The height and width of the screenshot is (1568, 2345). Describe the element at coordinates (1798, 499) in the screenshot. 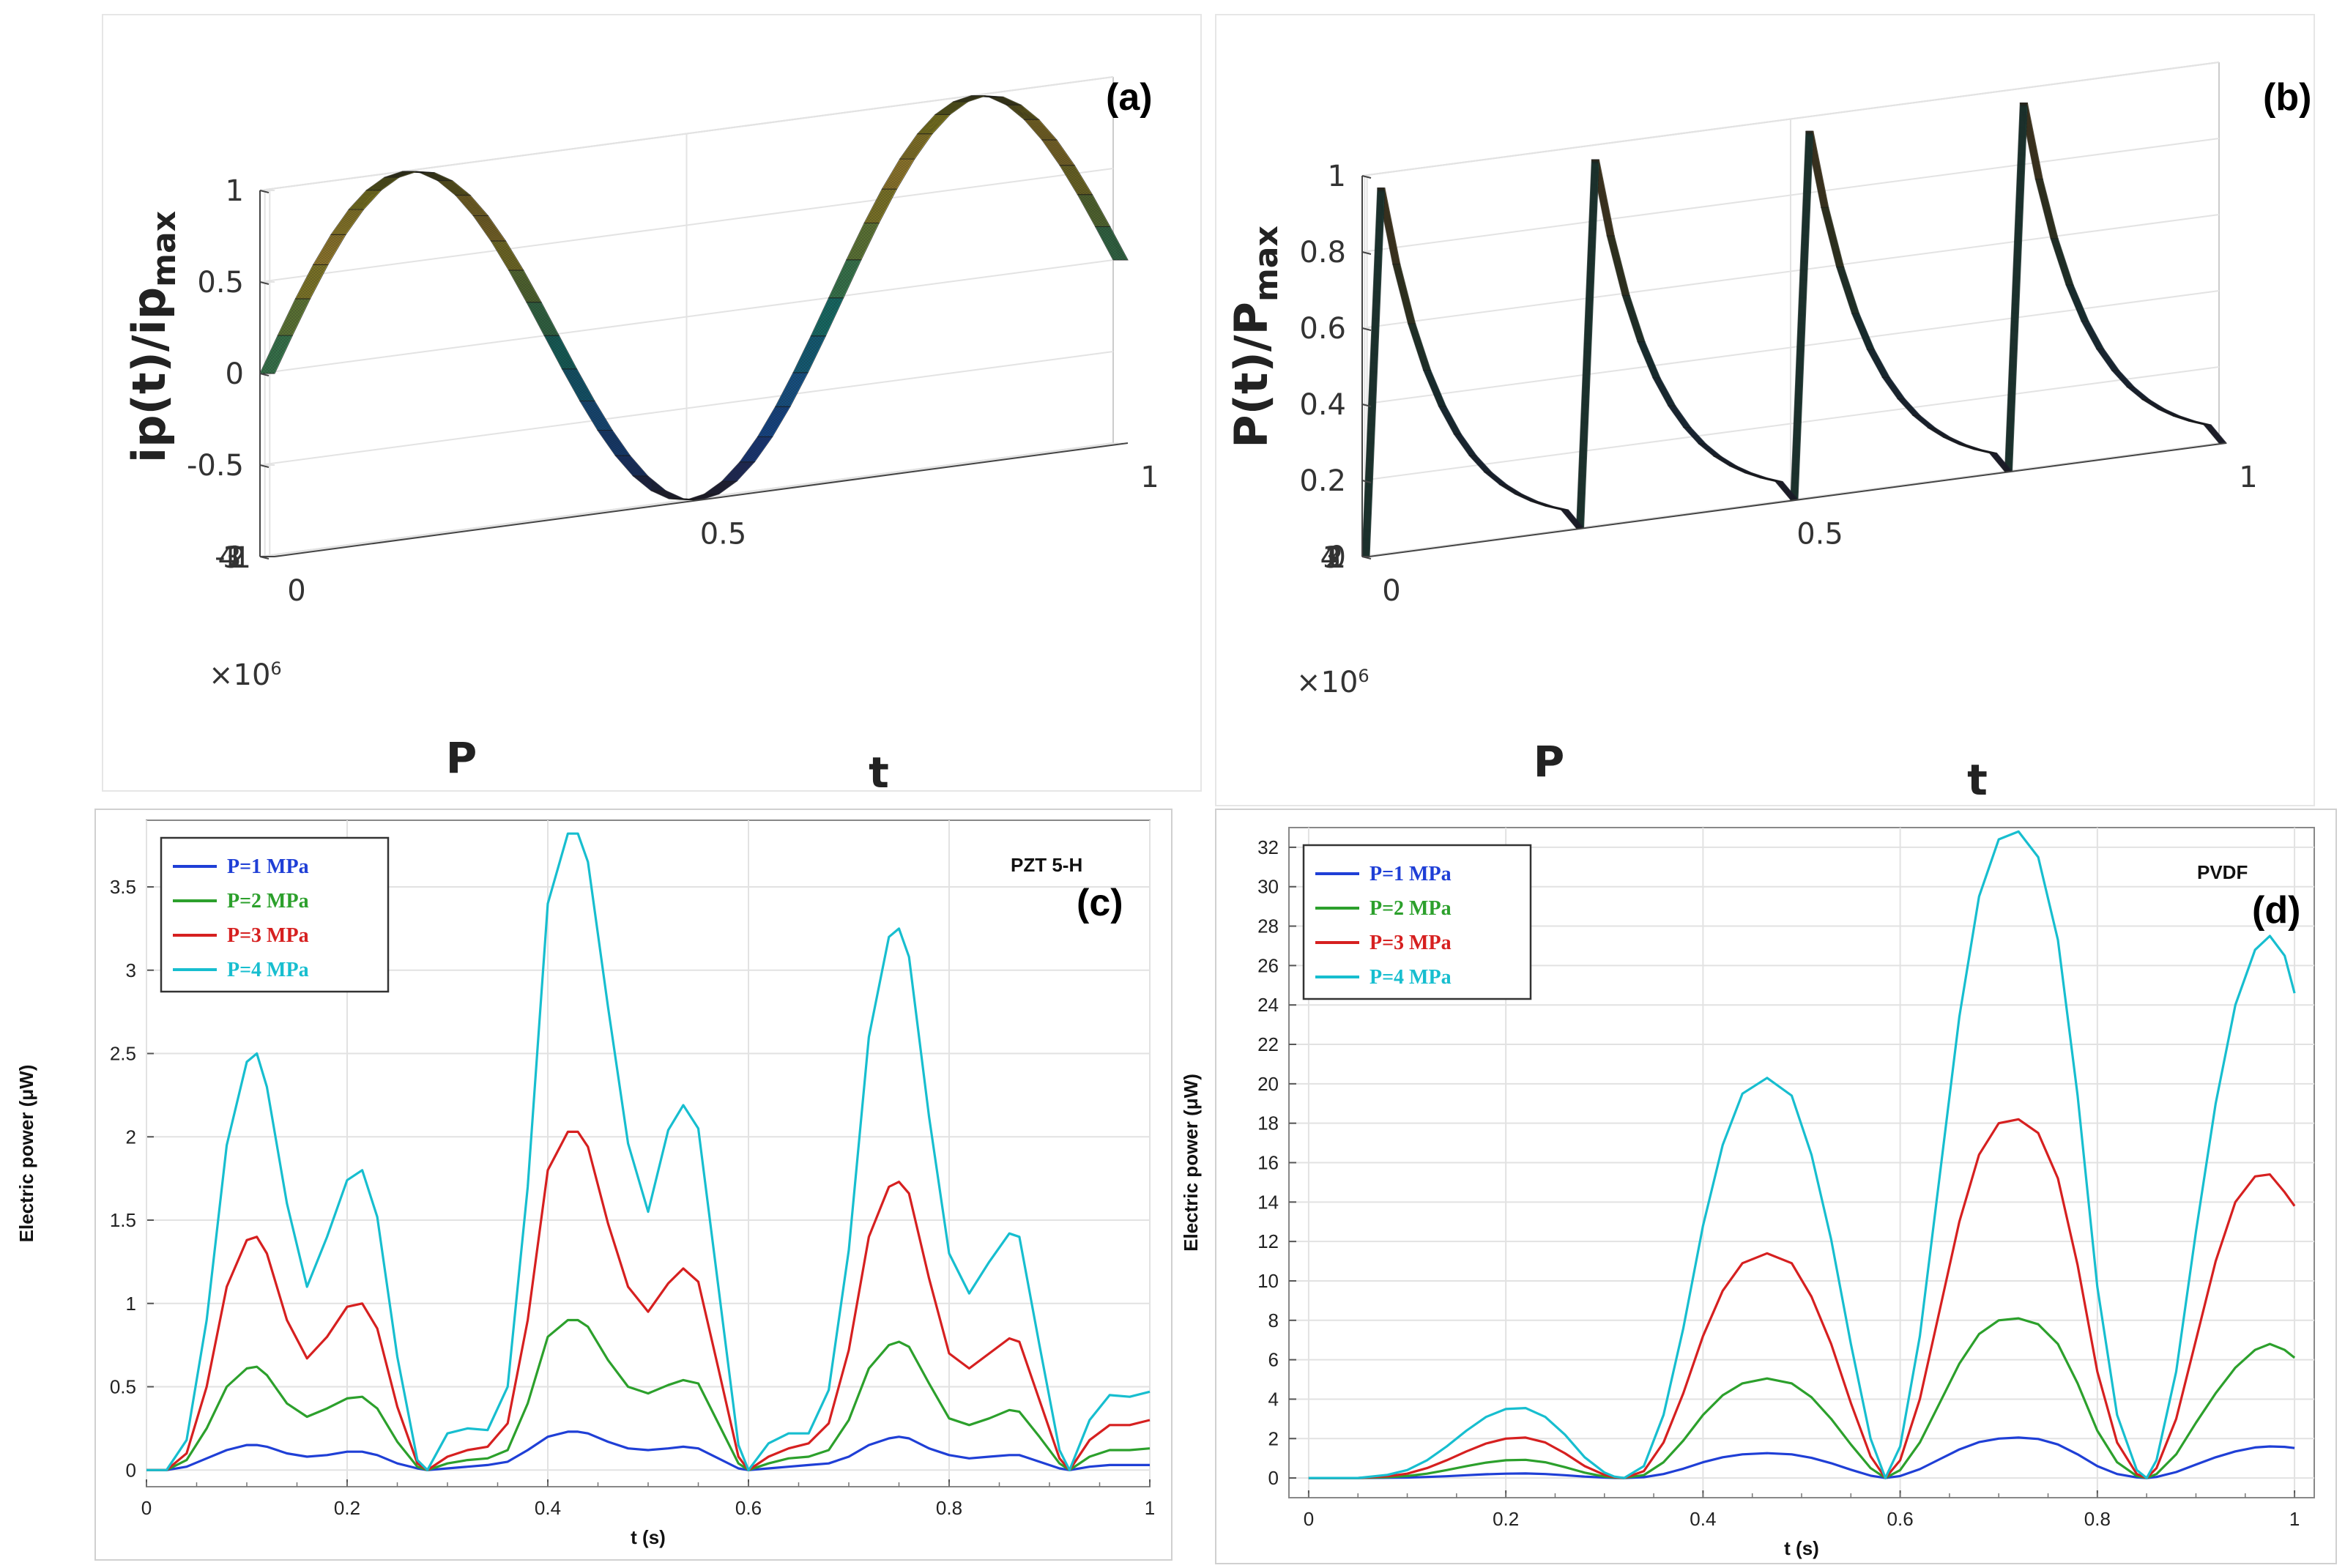

I see `t-axis-line` at that location.